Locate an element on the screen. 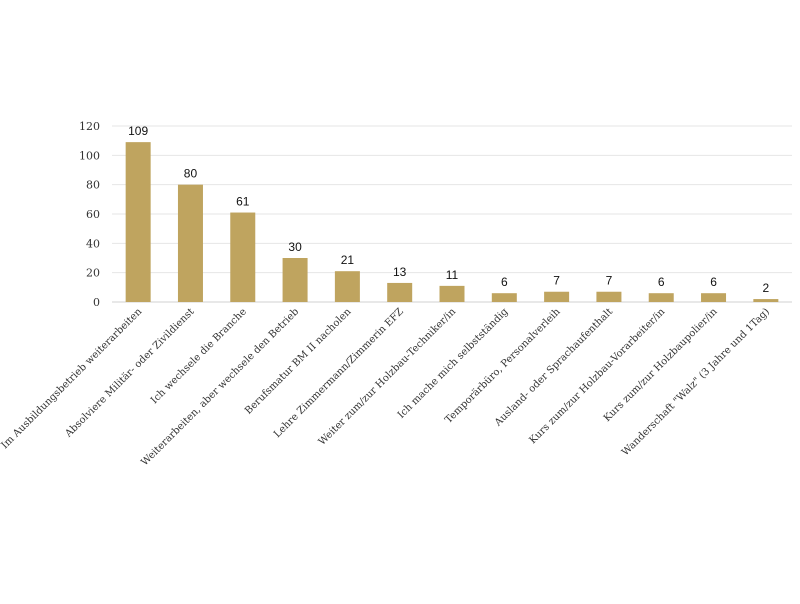 This screenshot has height=604, width=800. data-label: 80 is located at coordinates (191, 174).